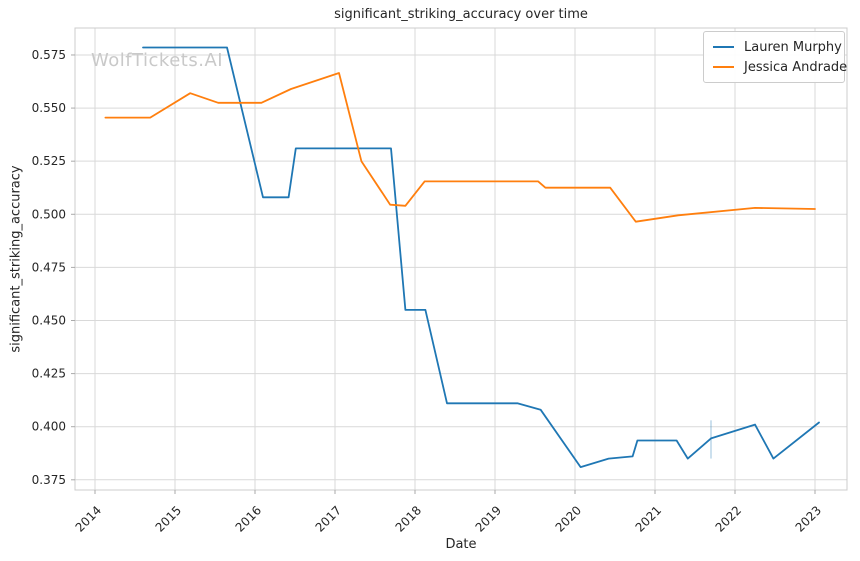  I want to click on legend-item-lauren-murphy: Lauren Murphy, so click(777, 47).